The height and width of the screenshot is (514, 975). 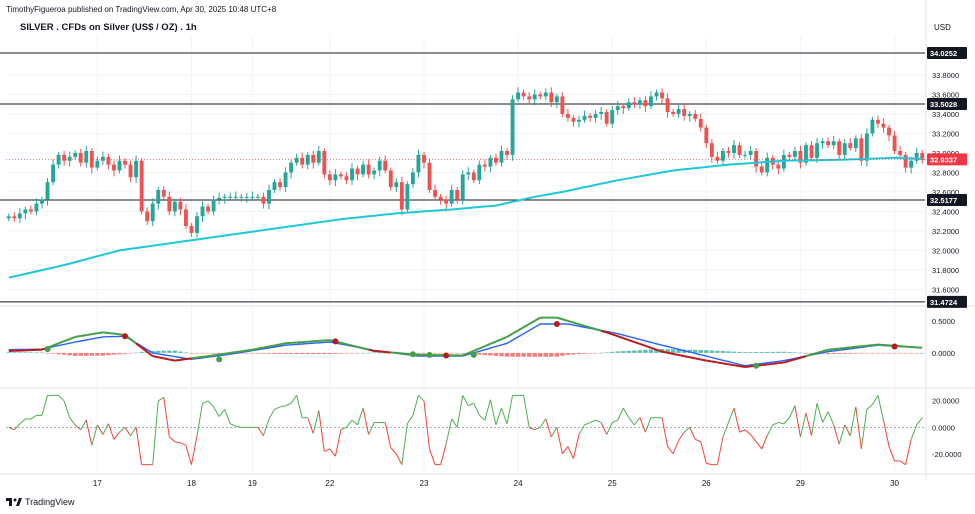 What do you see at coordinates (800, 483) in the screenshot?
I see `time-tick-label: 29` at bounding box center [800, 483].